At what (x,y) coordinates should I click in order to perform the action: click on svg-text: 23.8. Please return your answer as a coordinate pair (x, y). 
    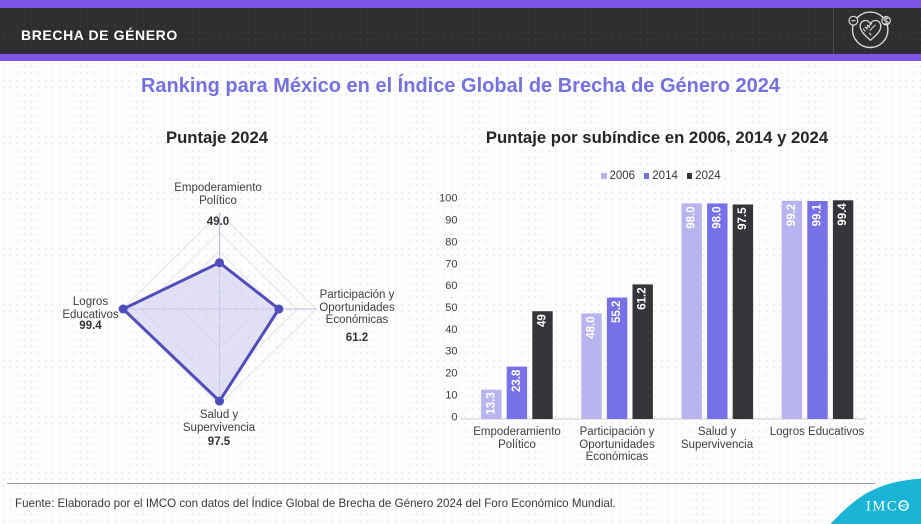
    Looking at the image, I should click on (517, 380).